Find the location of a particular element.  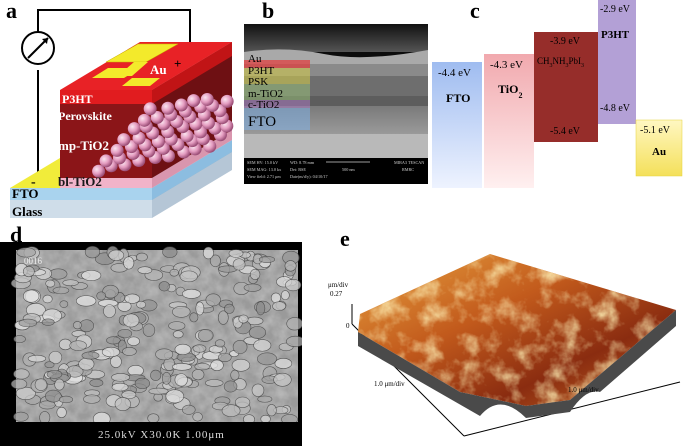

sem-hv: SEM HV: 15.0 kV is located at coordinates (262, 162).